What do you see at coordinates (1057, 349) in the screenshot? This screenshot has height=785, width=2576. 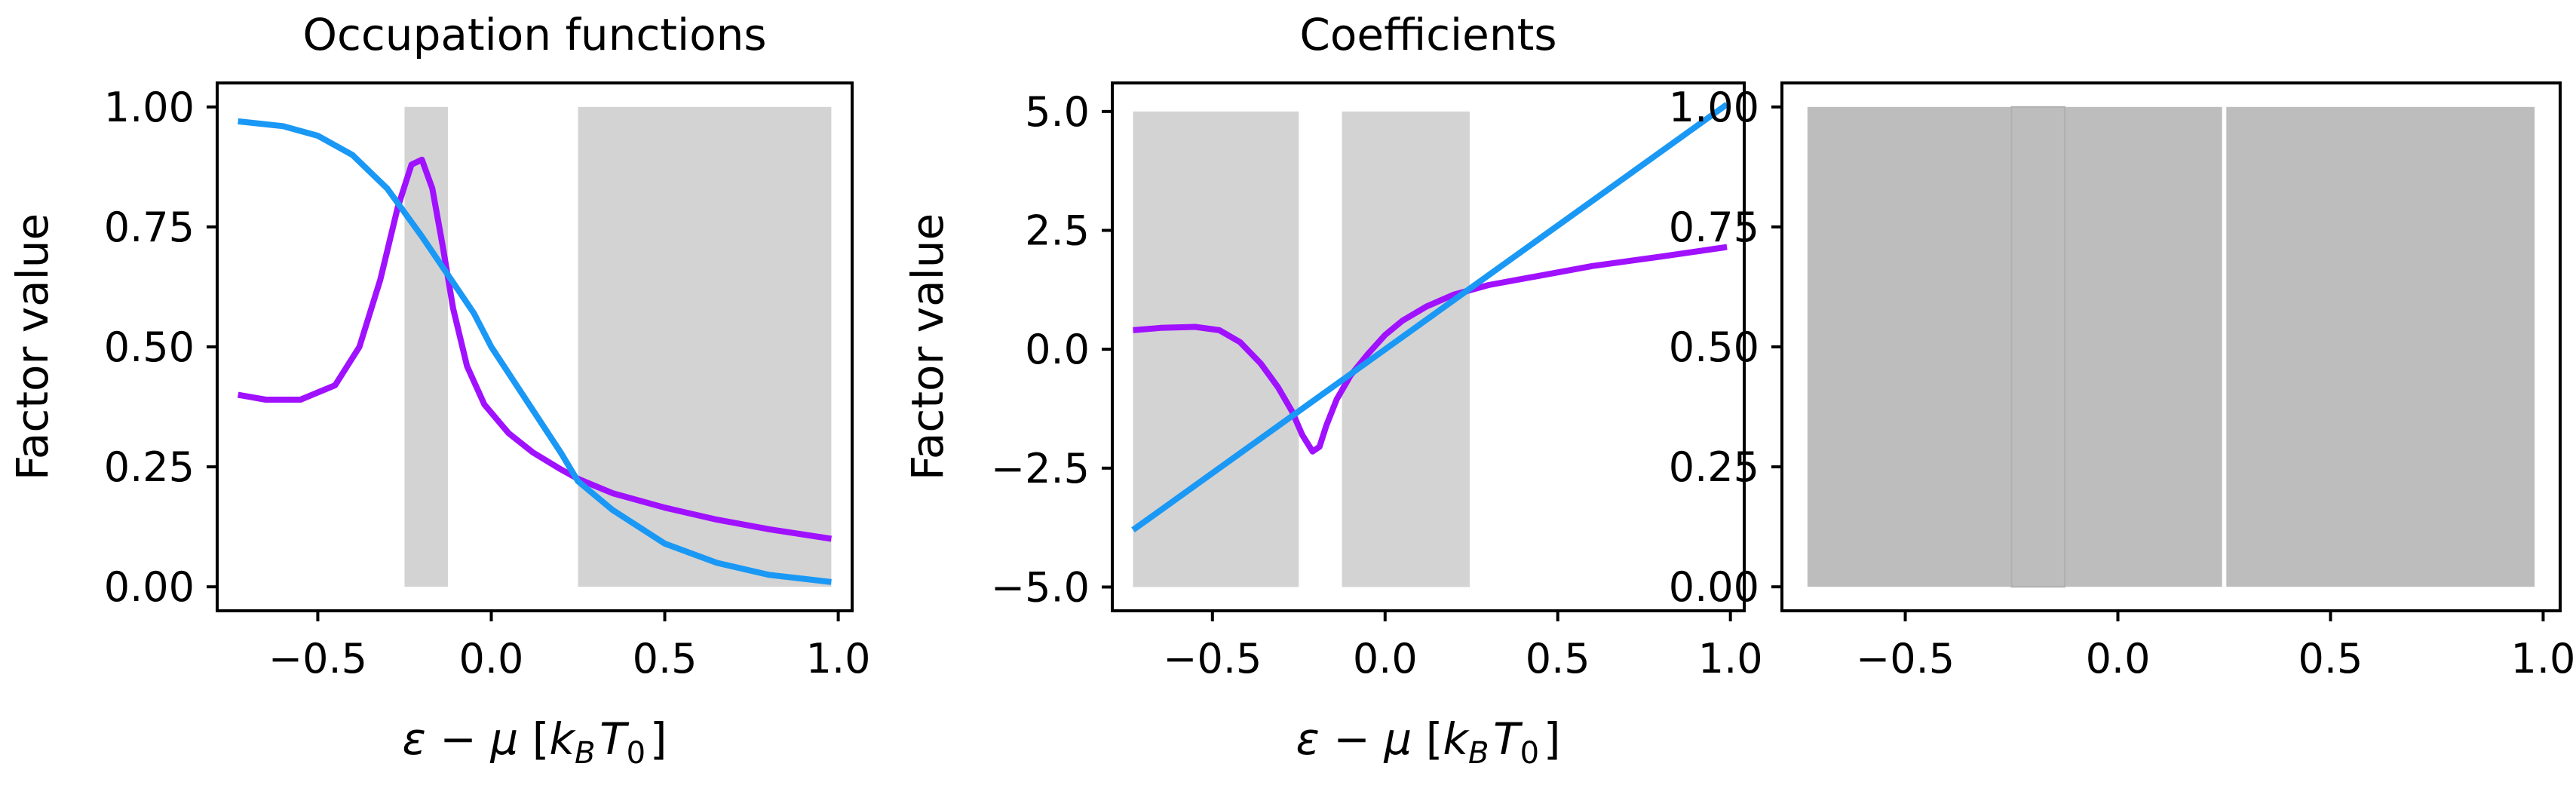 I see `y-tick-label: 0.0` at bounding box center [1057, 349].